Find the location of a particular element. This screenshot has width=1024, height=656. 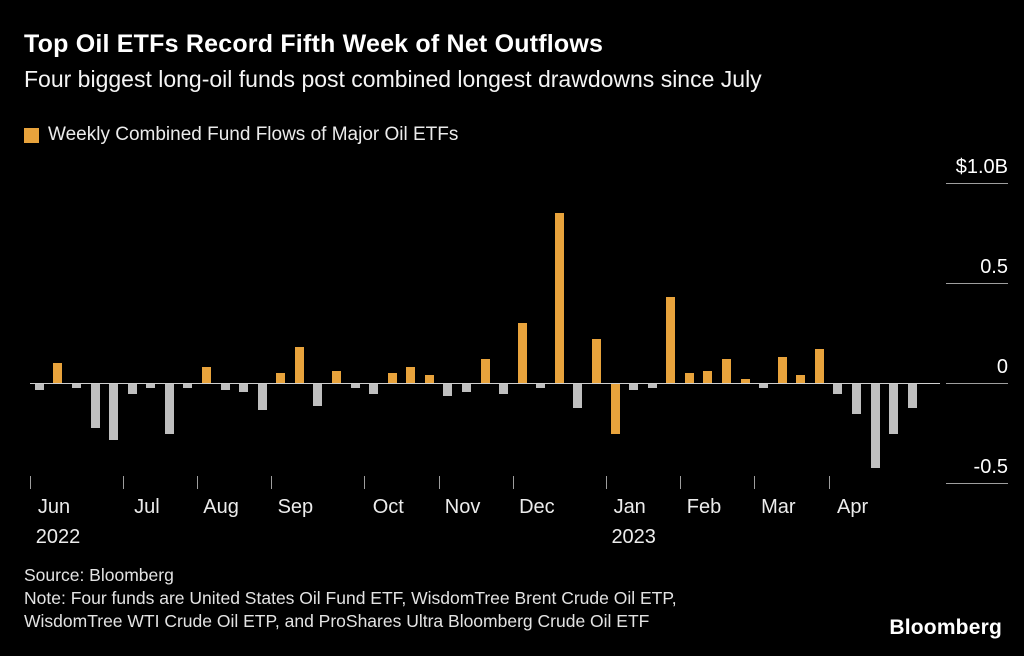

month-label: Sep is located at coordinates (295, 507).